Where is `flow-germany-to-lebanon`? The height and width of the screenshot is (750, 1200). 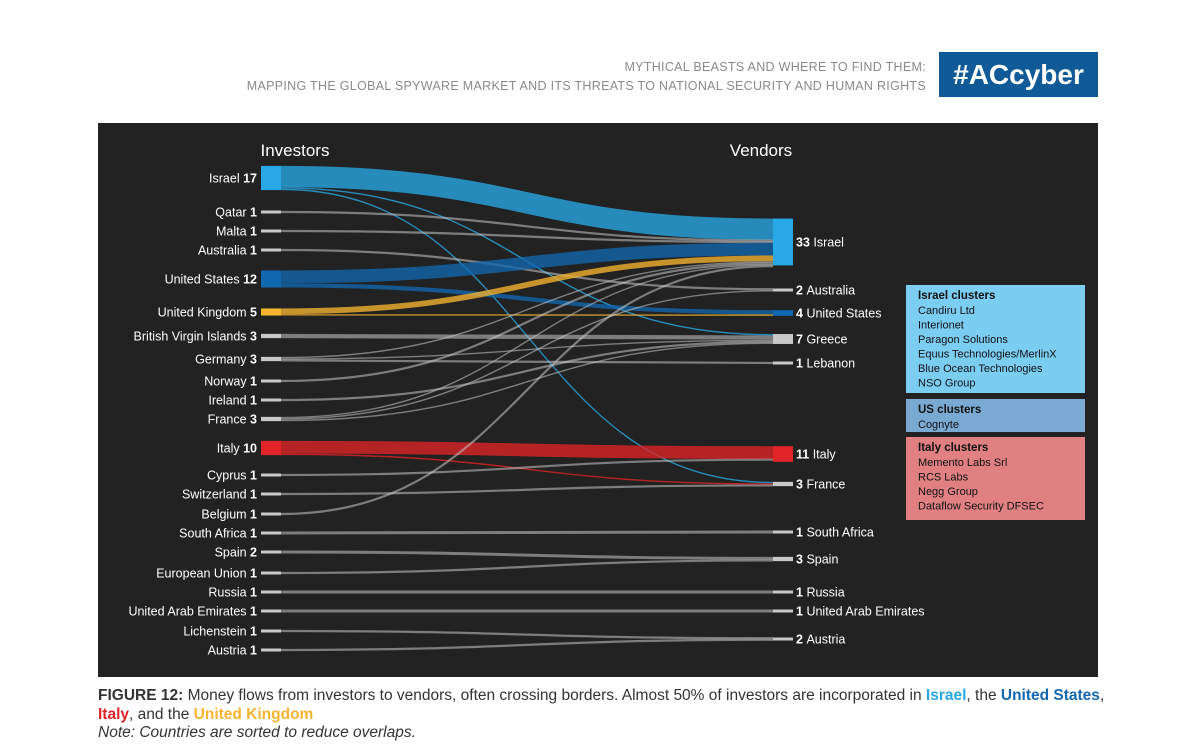
flow-germany-to-lebanon is located at coordinates (527, 362).